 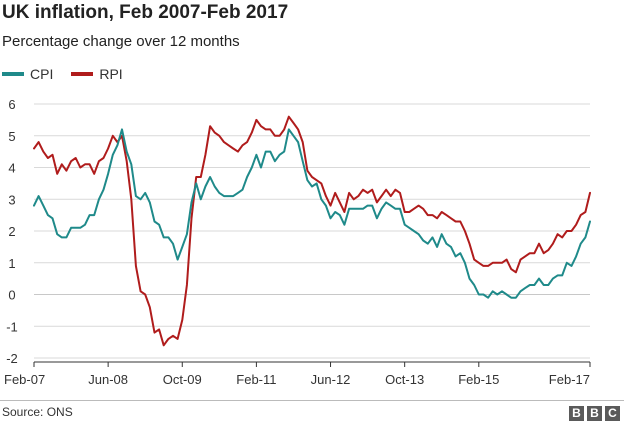 What do you see at coordinates (111, 74) in the screenshot?
I see `legend-label-rpi: RPI` at bounding box center [111, 74].